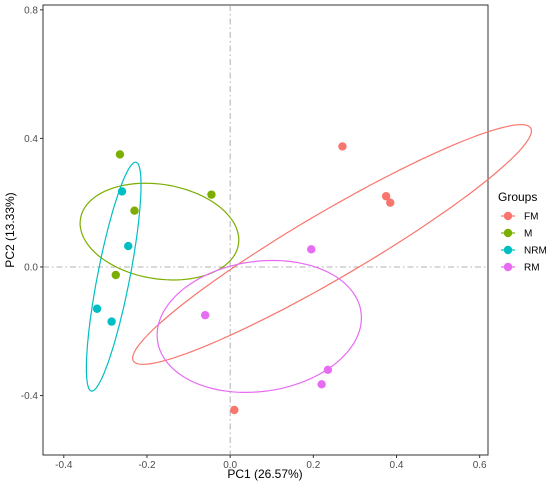  What do you see at coordinates (480, 465) in the screenshot?
I see `x-tick-label: 0.6` at bounding box center [480, 465].